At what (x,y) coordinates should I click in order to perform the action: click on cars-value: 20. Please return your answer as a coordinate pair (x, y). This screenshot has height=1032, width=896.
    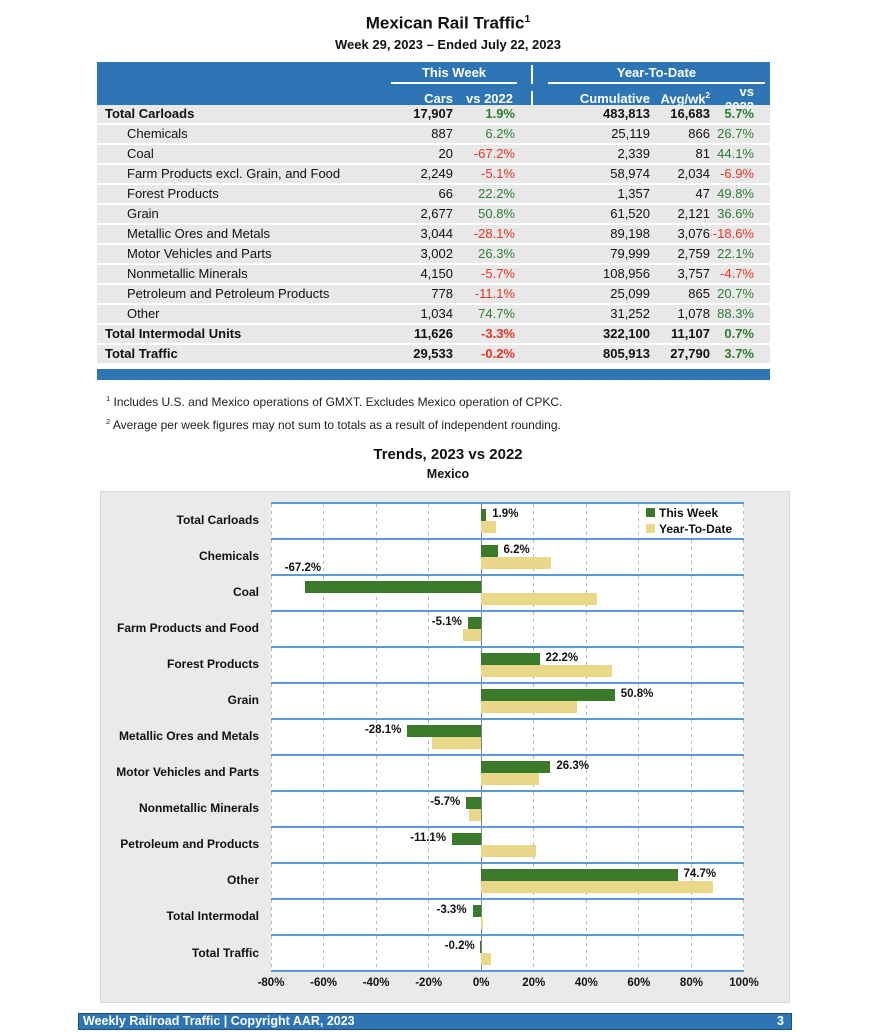
    Looking at the image, I should click on (445, 154).